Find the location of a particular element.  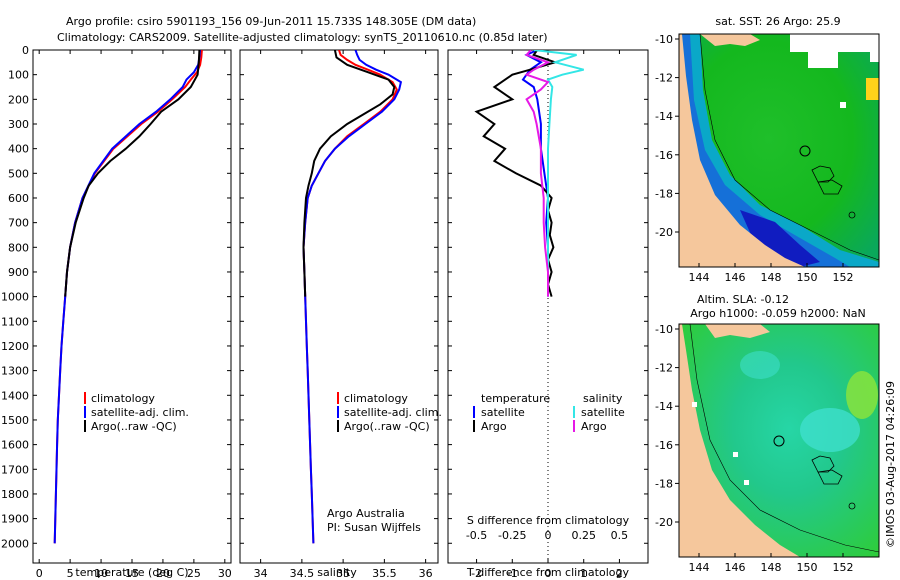

salinity-tick-label: 35.5 is located at coordinates (384, 573).